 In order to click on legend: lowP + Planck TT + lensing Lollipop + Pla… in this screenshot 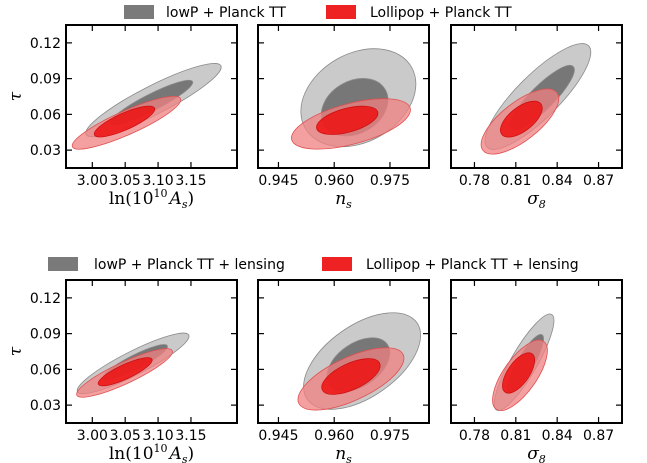, I will do `click(313, 265)`.